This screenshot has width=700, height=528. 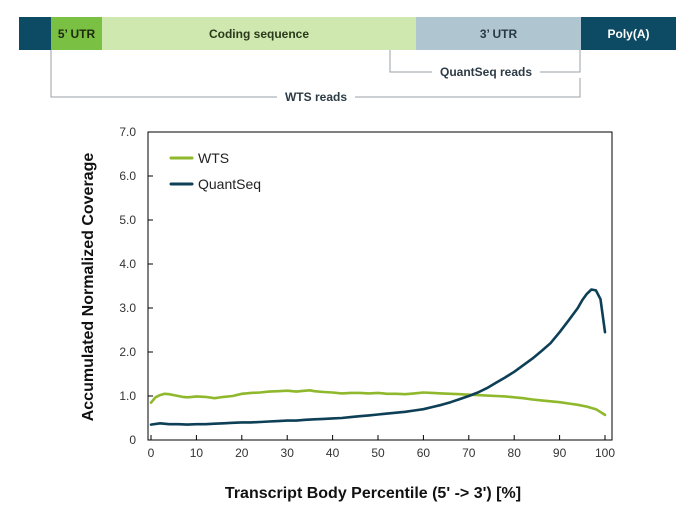 What do you see at coordinates (288, 453) in the screenshot?
I see `x-tick-label: 30` at bounding box center [288, 453].